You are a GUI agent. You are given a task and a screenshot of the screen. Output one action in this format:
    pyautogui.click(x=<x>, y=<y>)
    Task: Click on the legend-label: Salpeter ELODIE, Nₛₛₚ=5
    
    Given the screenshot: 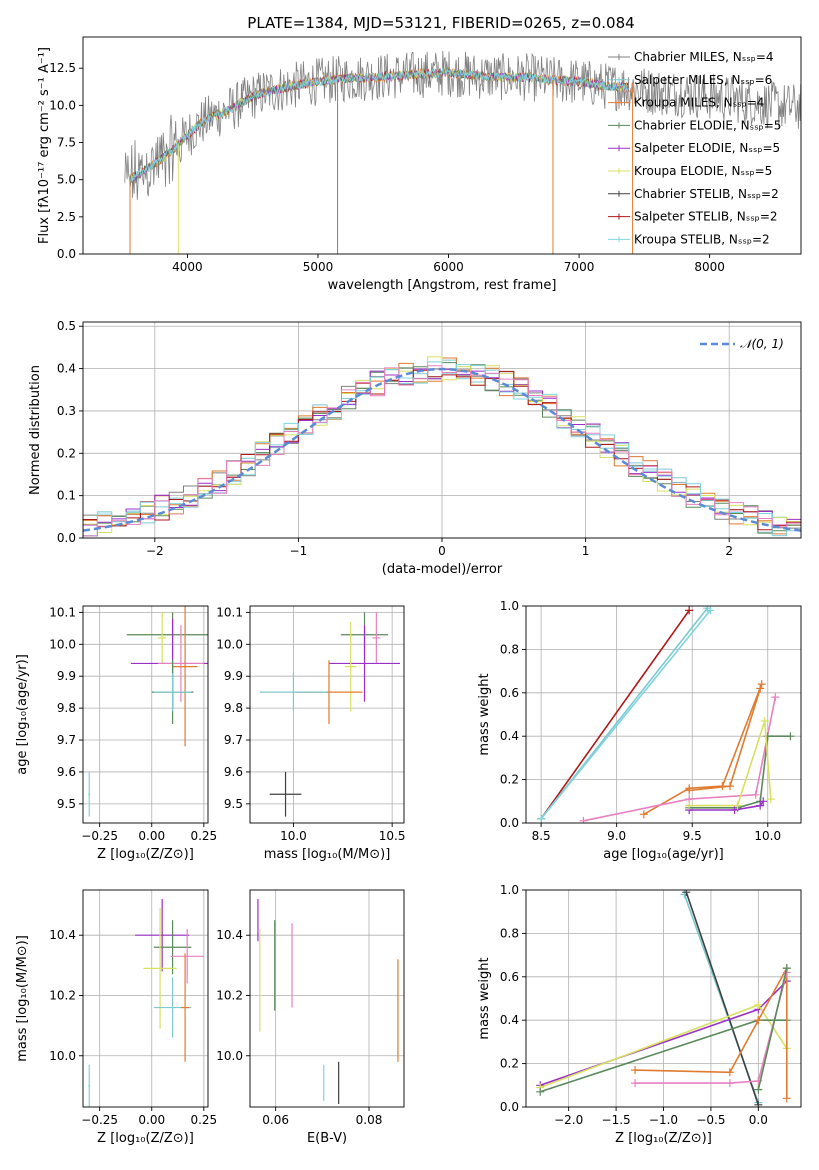 What is the action you would take?
    pyautogui.click(x=707, y=148)
    